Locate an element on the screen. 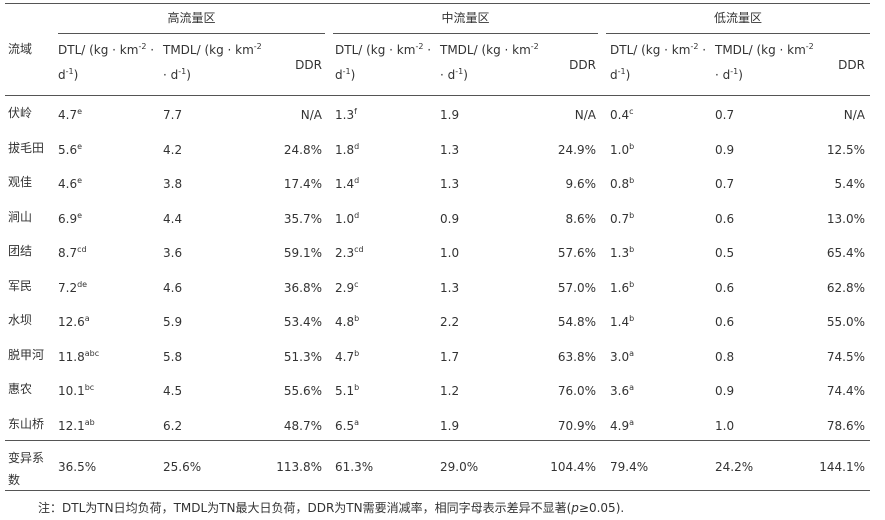 The width and height of the screenshot is (885, 520). cell: 1.0b is located at coordinates (640, 149).